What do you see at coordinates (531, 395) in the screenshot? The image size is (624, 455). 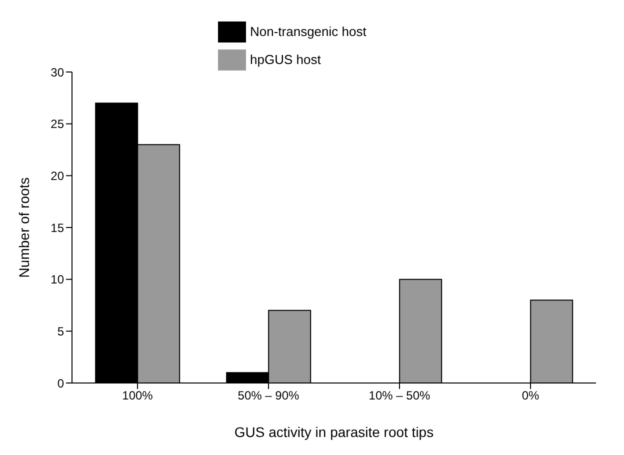 I see `x-tick-label: 0%` at bounding box center [531, 395].